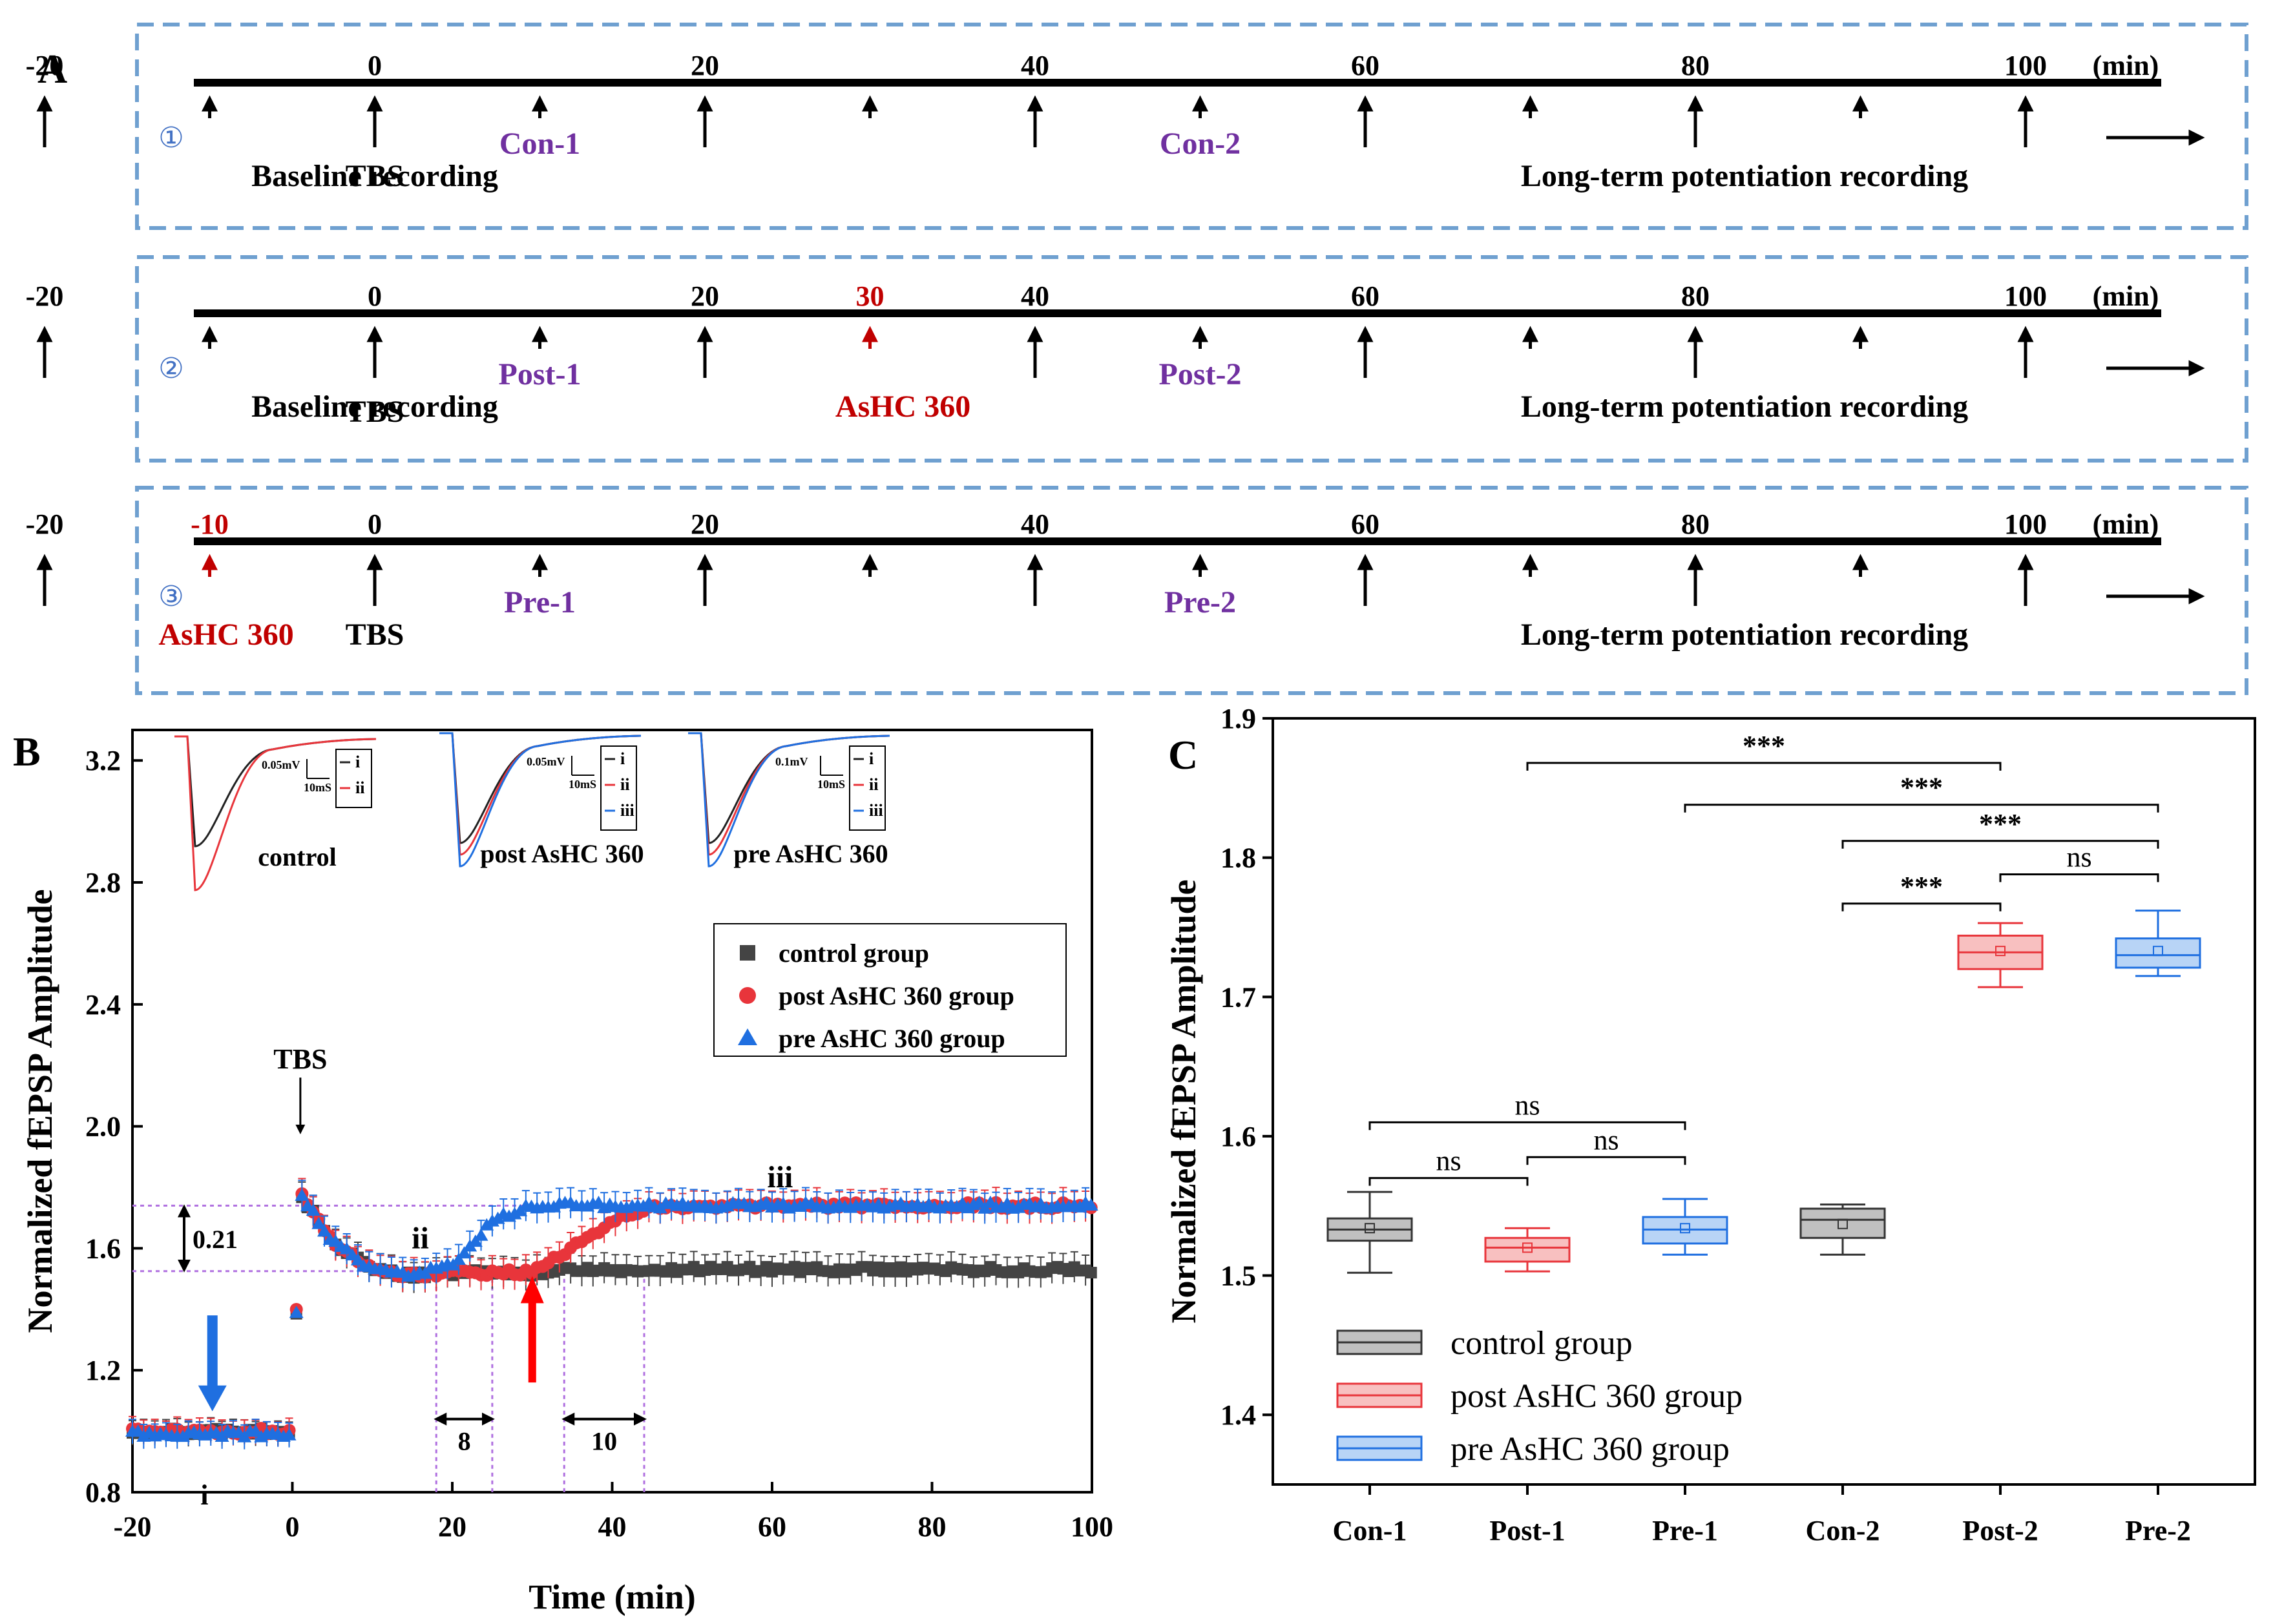 This screenshot has width=2273, height=1624. What do you see at coordinates (1035, 65) in the screenshot?
I see `tick-label: 40` at bounding box center [1035, 65].